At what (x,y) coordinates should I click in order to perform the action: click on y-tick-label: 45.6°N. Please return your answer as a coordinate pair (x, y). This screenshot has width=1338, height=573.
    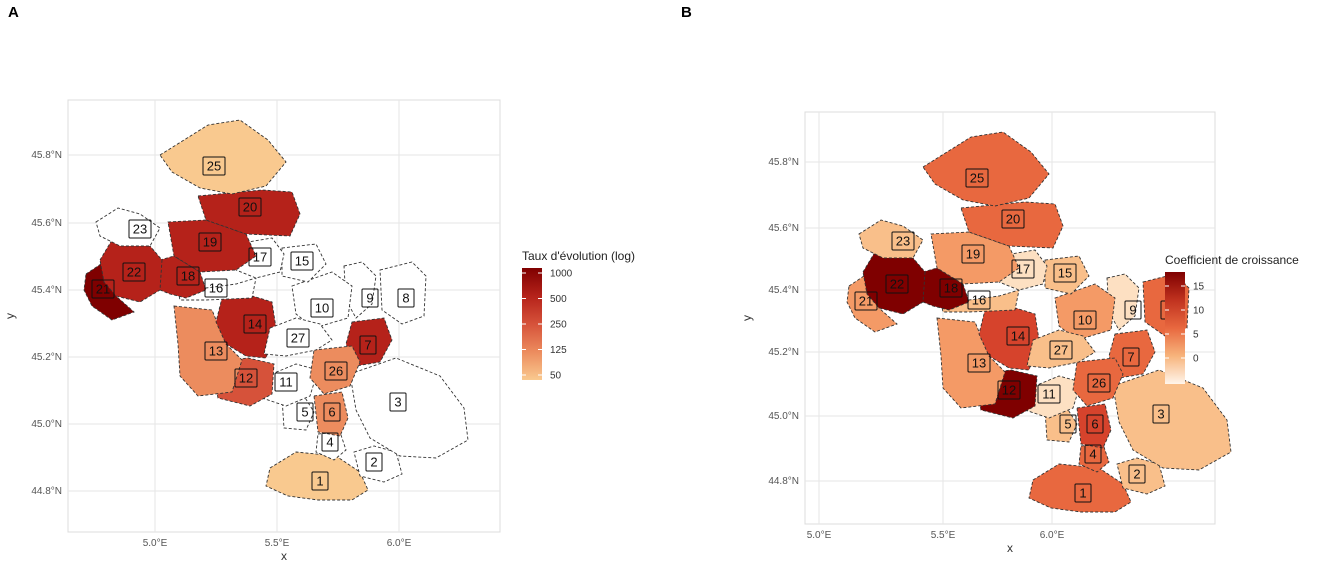
    Looking at the image, I should click on (46, 223).